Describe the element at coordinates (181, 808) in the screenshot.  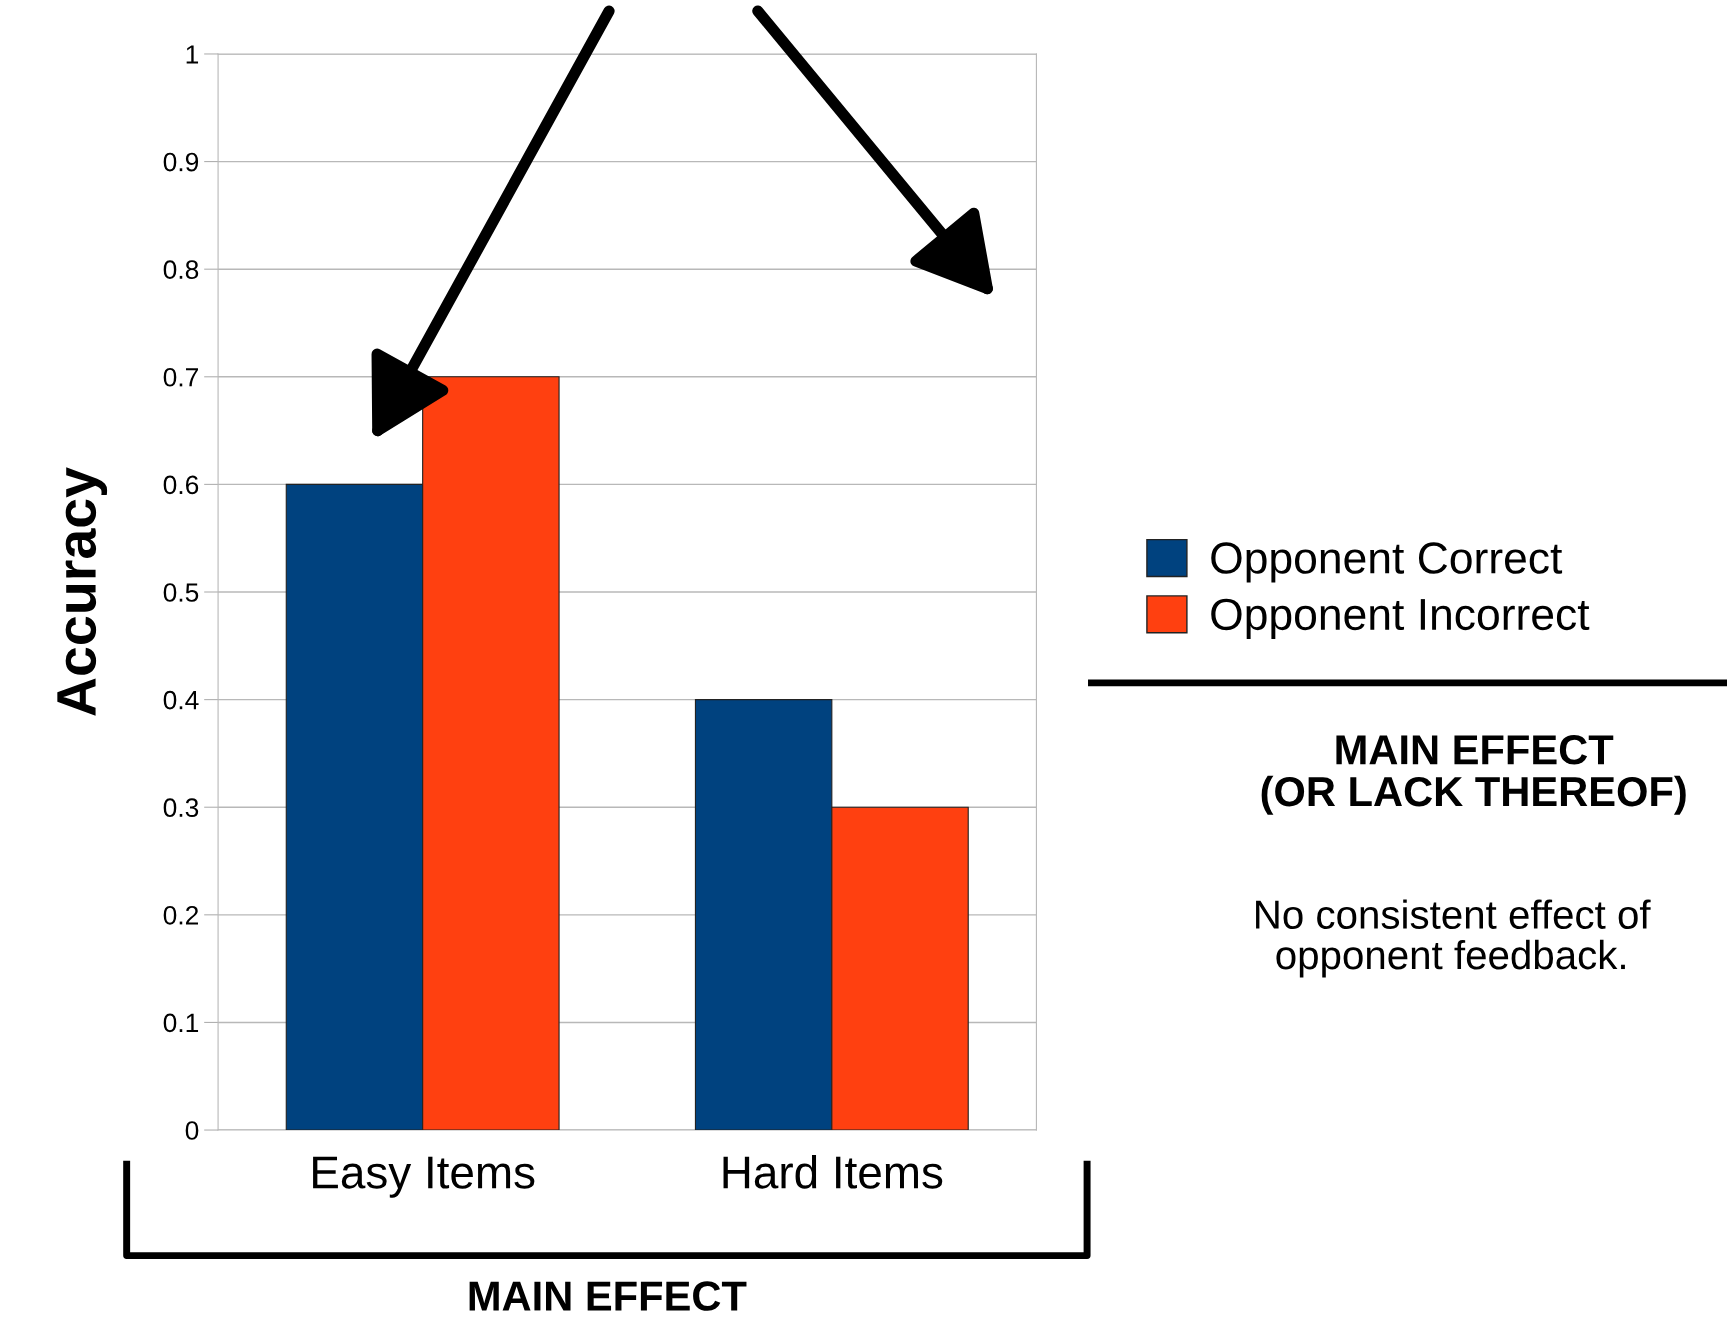
I see `y-tick-label: 0.3` at that location.